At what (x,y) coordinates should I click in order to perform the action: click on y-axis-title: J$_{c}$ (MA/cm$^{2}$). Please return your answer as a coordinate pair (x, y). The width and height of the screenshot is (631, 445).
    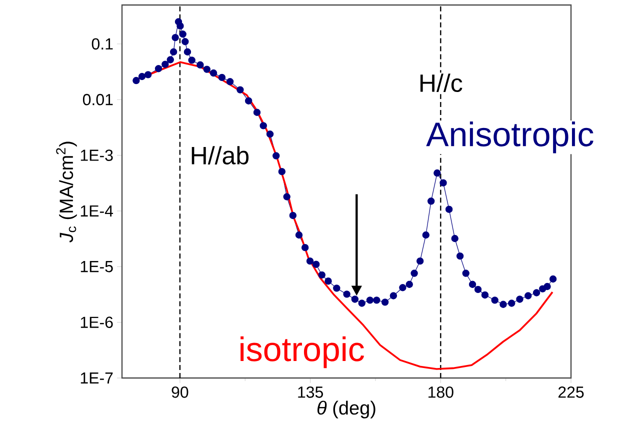
    Looking at the image, I should click on (66, 192).